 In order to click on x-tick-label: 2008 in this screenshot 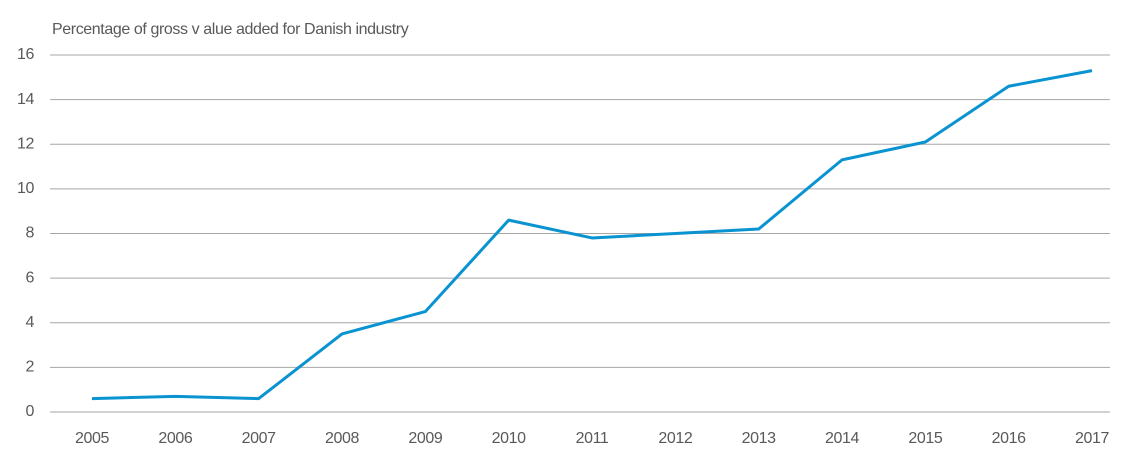, I will do `click(342, 438)`.